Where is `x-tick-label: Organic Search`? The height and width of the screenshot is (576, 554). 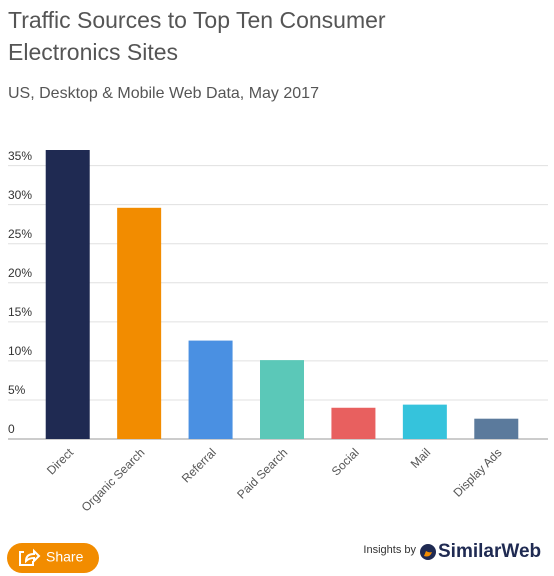
x-tick-label: Organic Search is located at coordinates (113, 479).